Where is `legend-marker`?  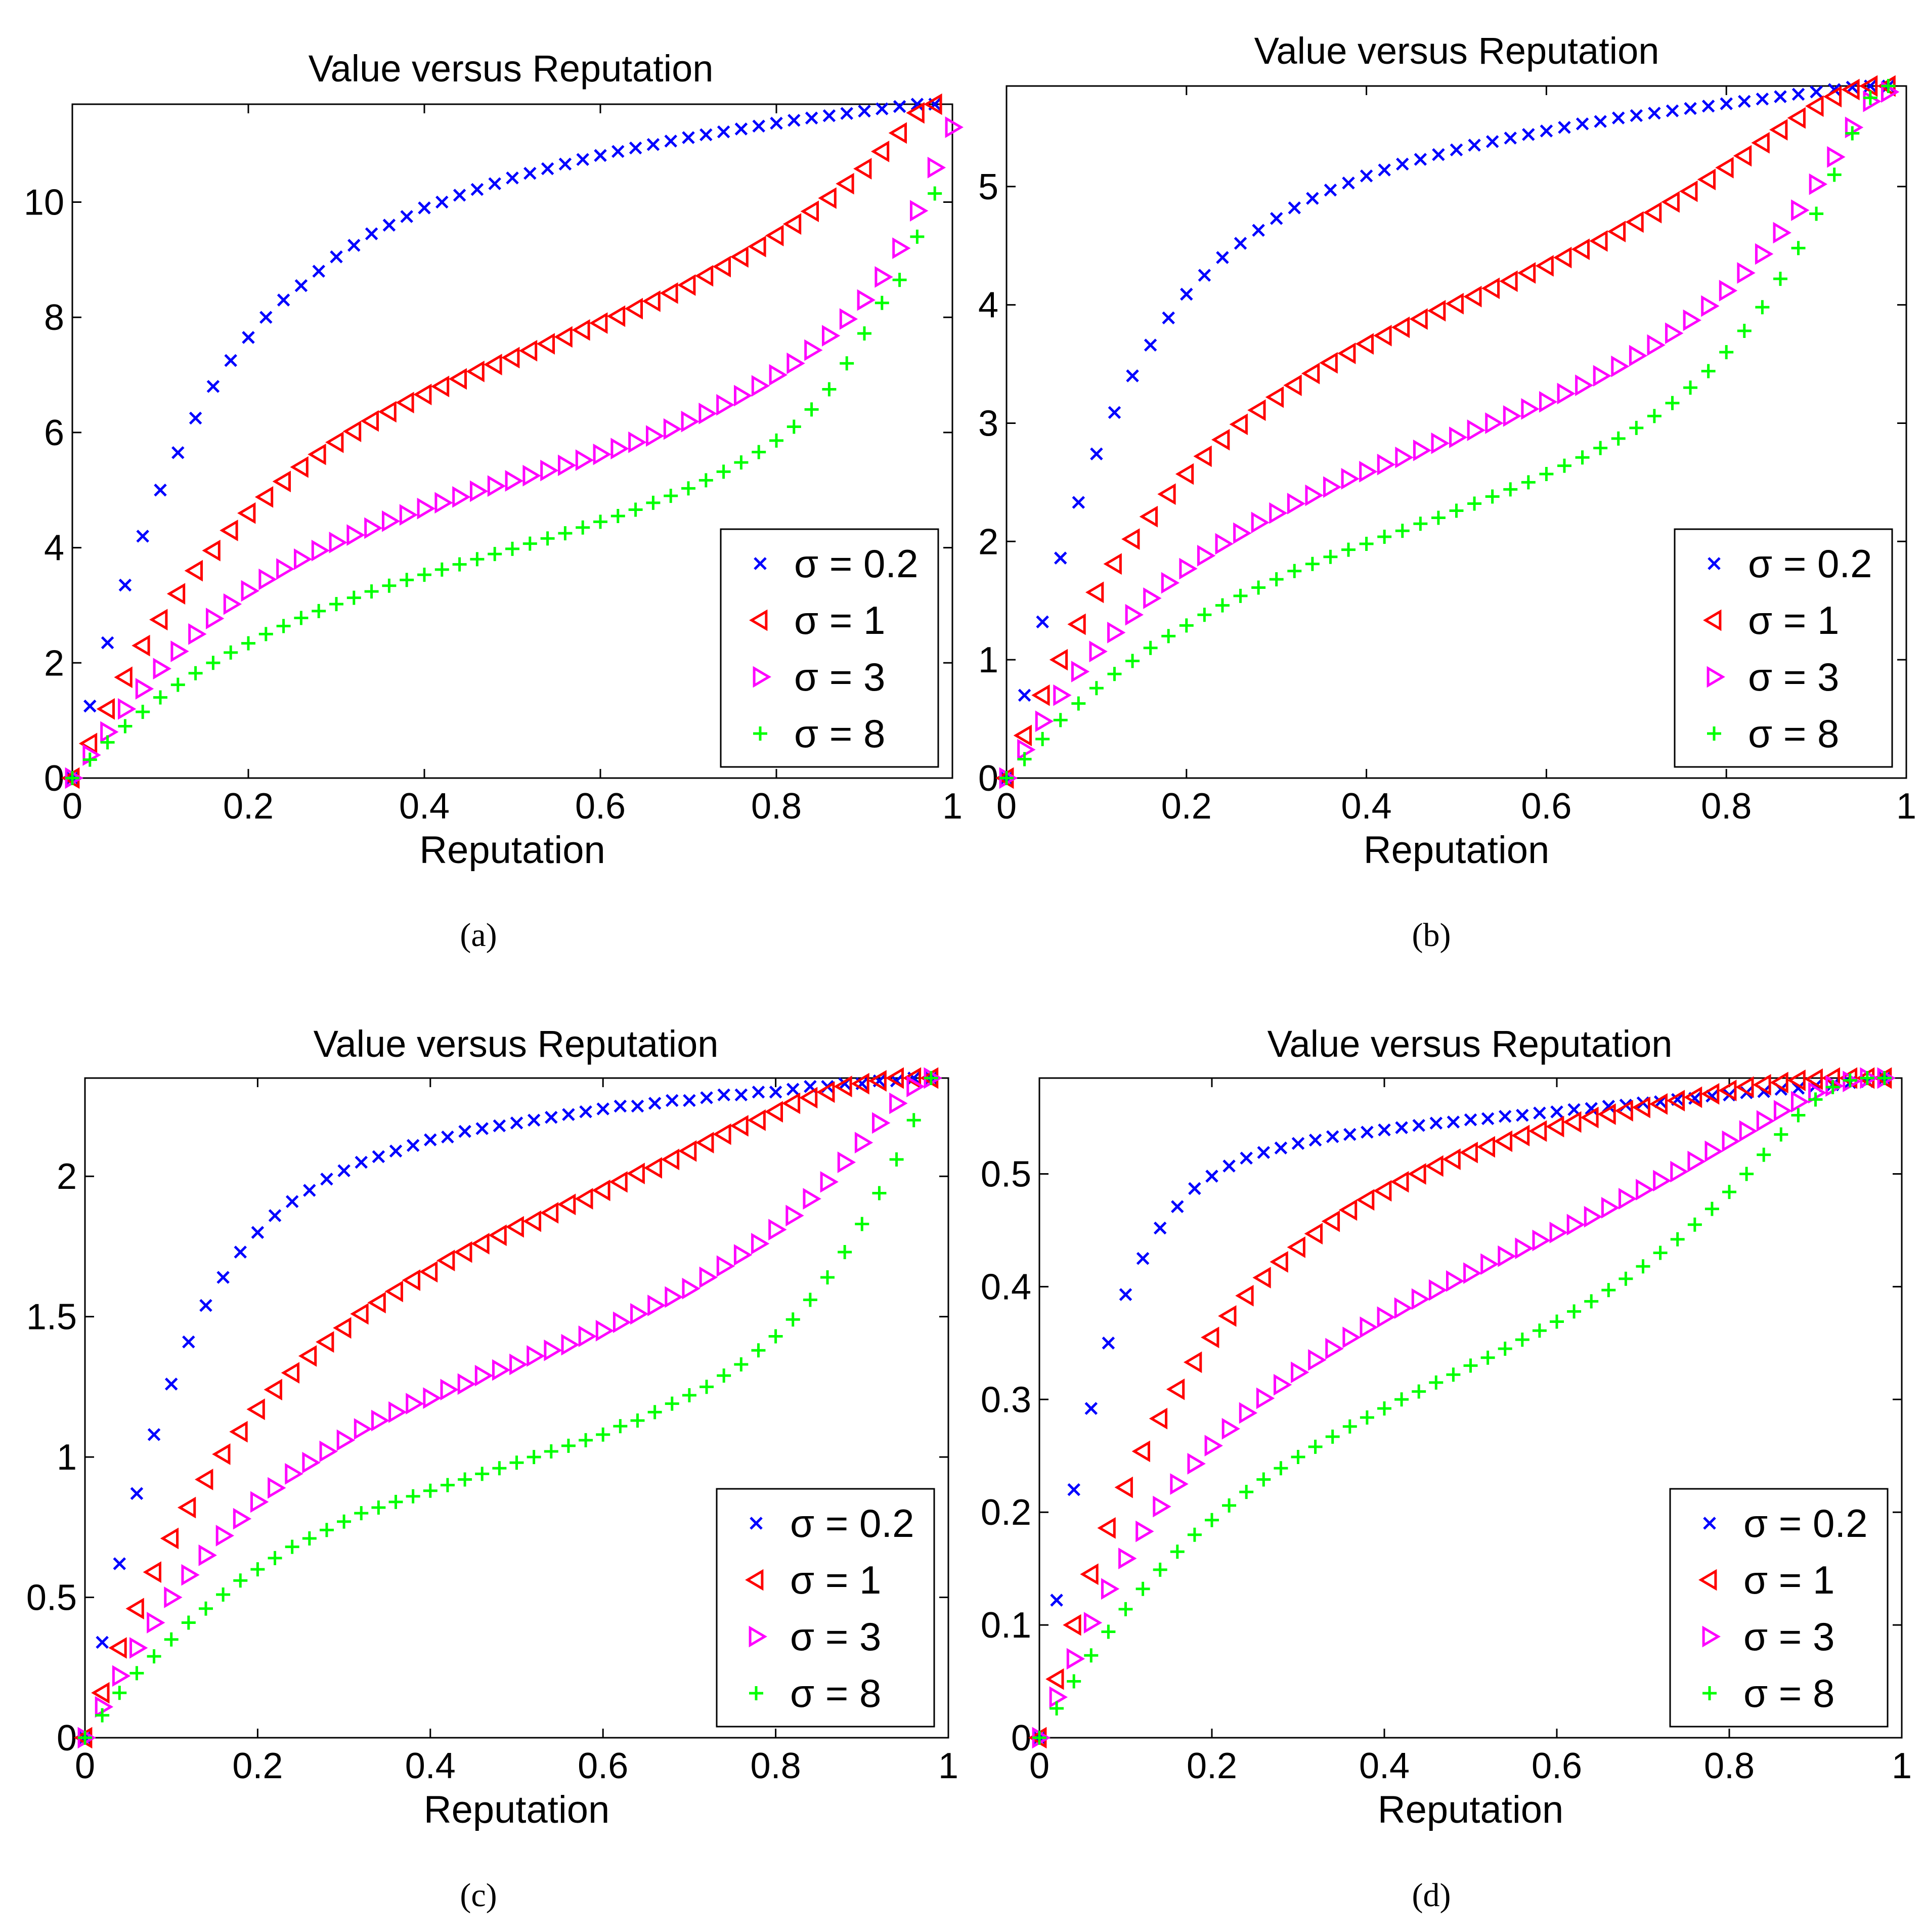
legend-marker is located at coordinates (759, 620).